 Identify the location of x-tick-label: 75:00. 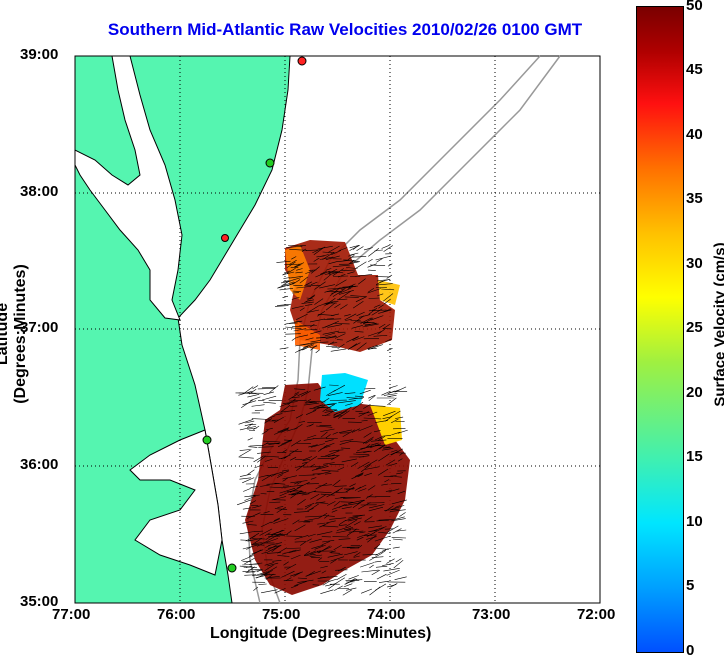
(281, 614).